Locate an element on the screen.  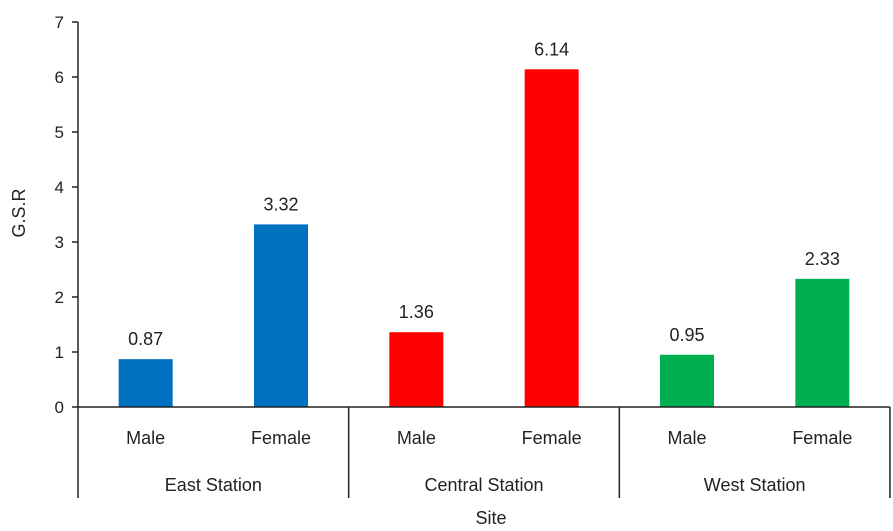
x-axis-title: Site is located at coordinates (490, 518).